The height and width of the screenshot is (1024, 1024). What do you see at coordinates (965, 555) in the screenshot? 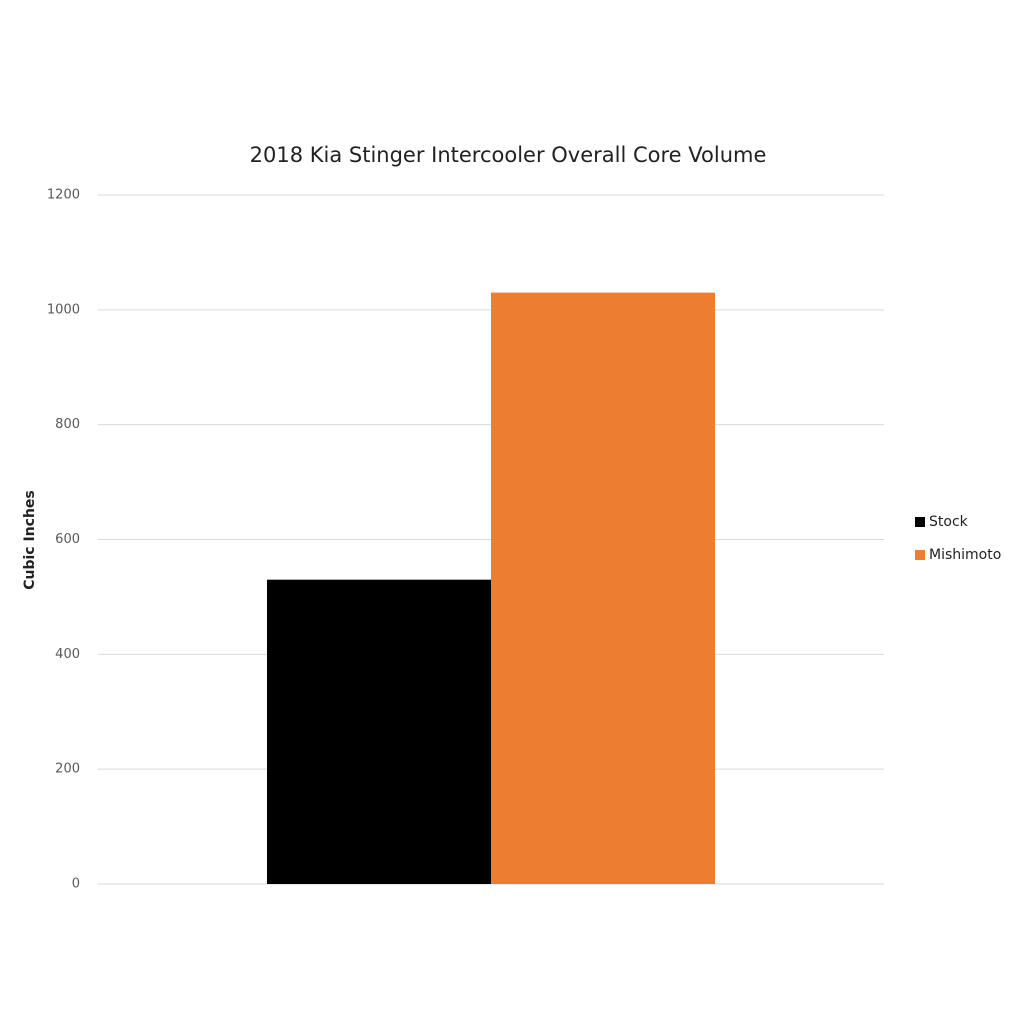
I see `legend-label: Mishimoto` at bounding box center [965, 555].